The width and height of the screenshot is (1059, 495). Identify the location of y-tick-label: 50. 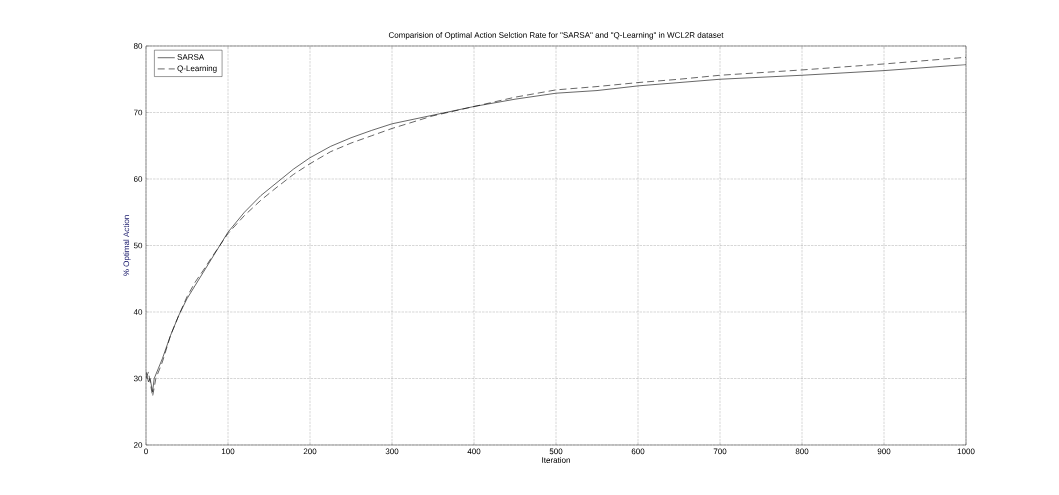
(138, 245).